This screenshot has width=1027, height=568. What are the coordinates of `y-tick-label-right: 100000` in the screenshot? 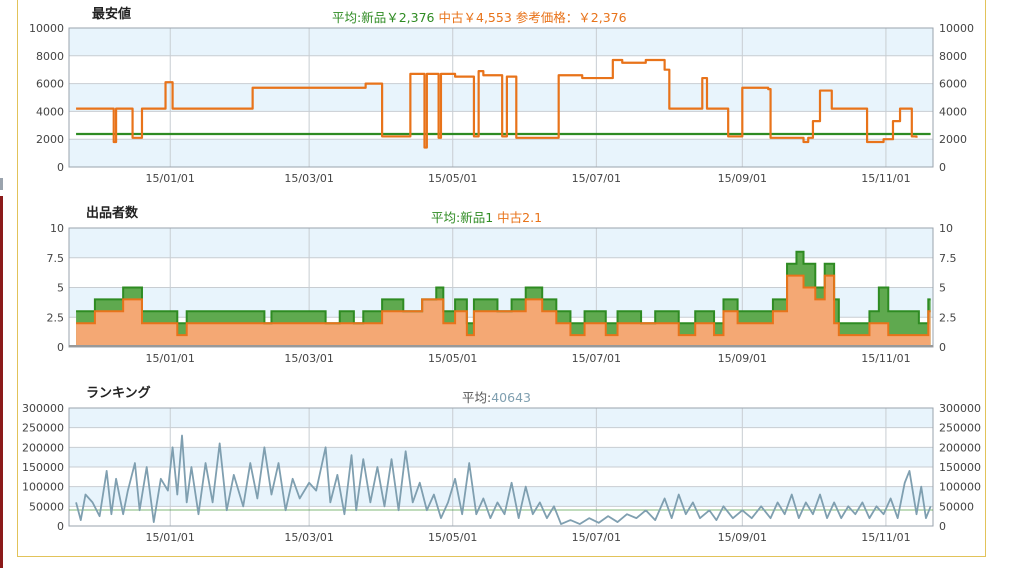 It's located at (960, 487).